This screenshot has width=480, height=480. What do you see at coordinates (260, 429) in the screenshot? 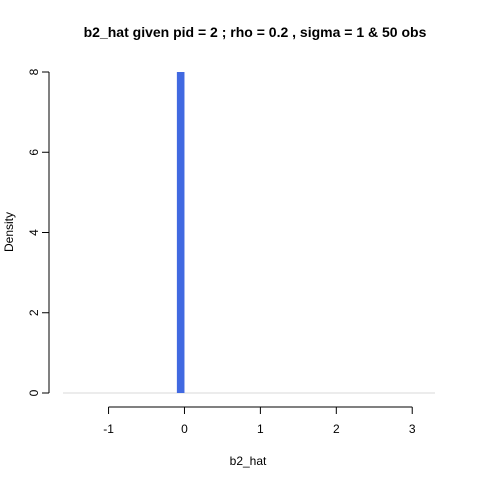
I see `x-tick-label: 1` at bounding box center [260, 429].